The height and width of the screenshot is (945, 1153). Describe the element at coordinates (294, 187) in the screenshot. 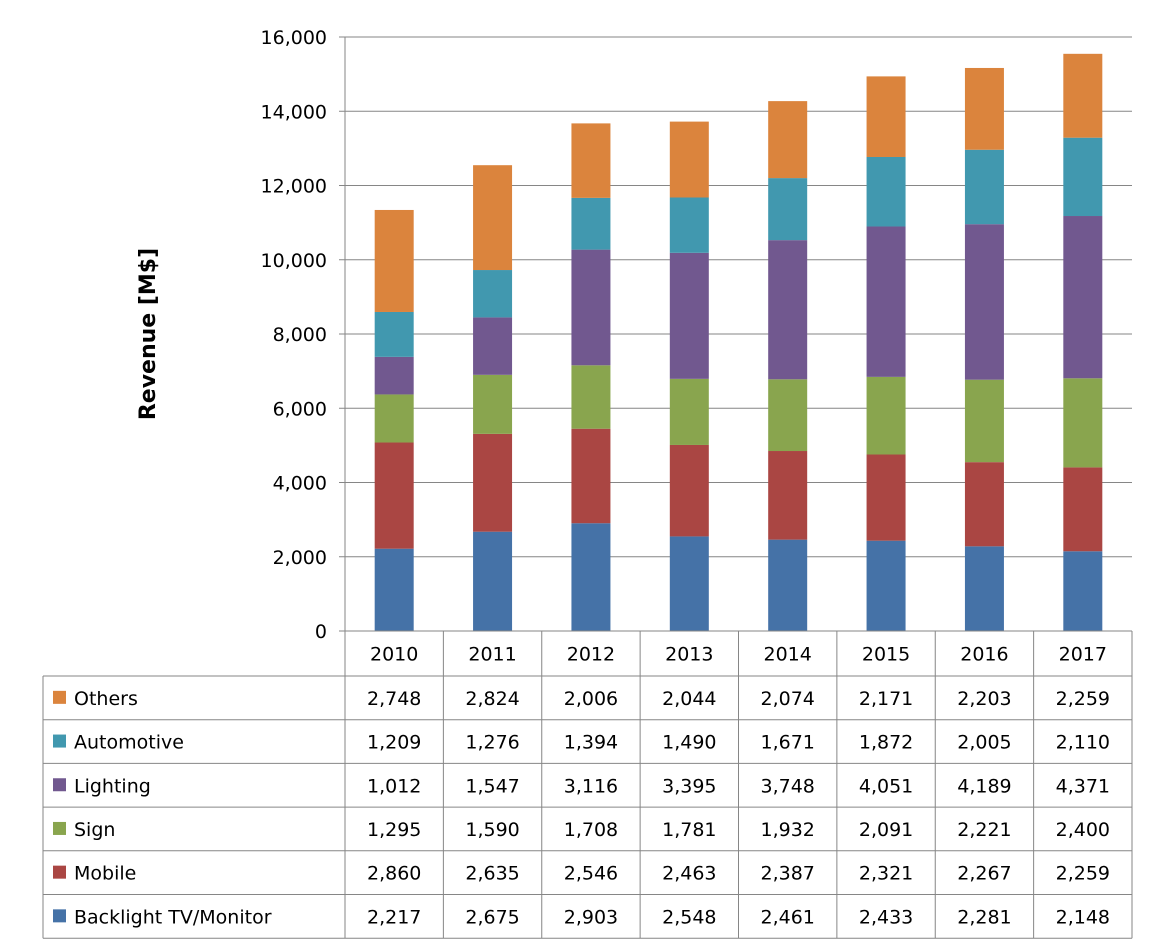

I see `y-tick-label: 12,000` at that location.